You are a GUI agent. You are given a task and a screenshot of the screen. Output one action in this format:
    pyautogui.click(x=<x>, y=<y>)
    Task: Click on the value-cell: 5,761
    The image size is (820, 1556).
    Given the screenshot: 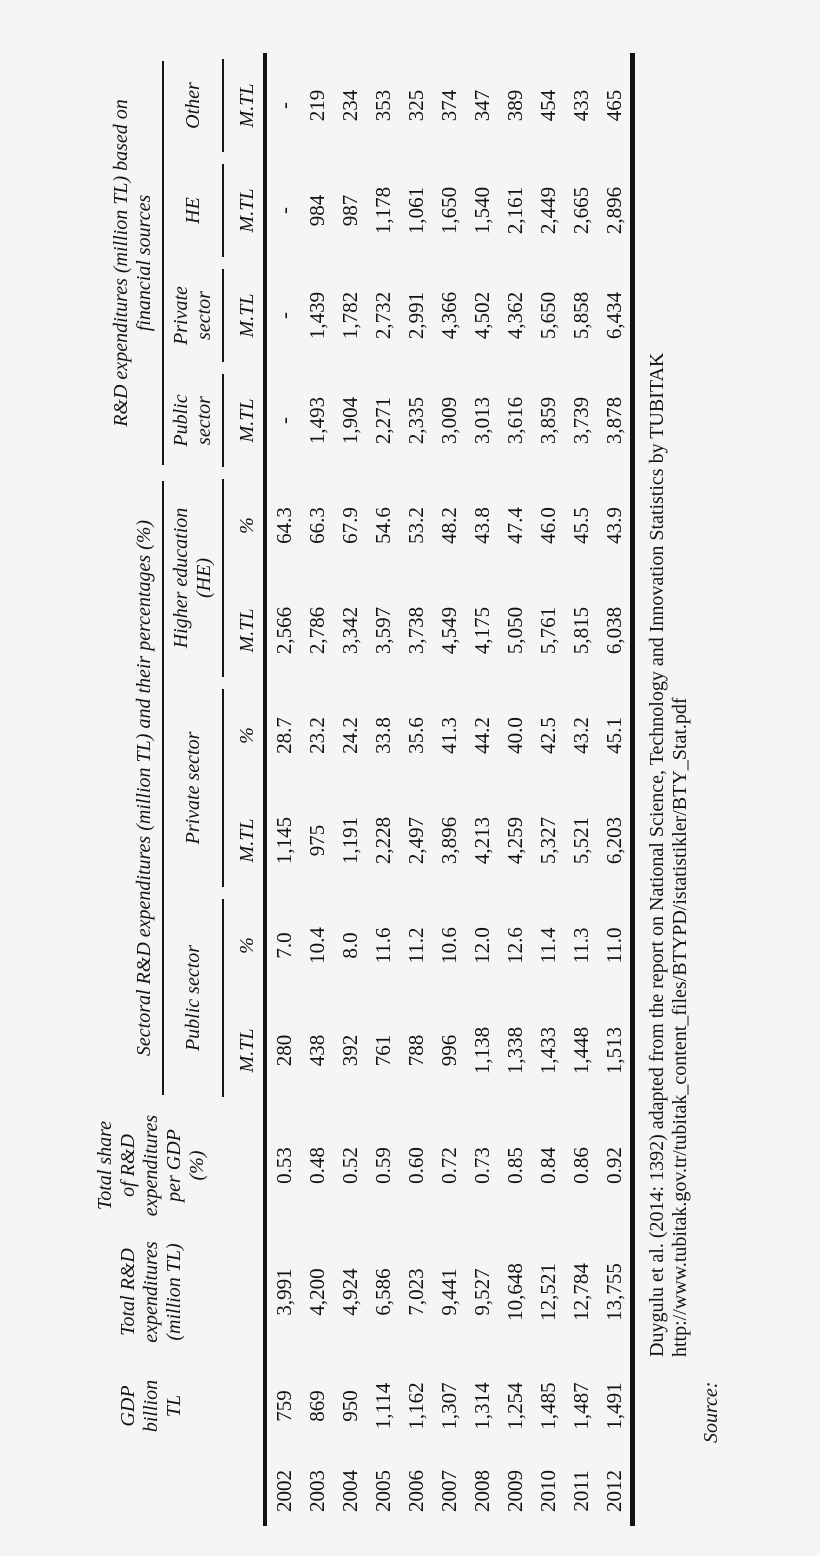 What is the action you would take?
    pyautogui.click(x=547, y=630)
    